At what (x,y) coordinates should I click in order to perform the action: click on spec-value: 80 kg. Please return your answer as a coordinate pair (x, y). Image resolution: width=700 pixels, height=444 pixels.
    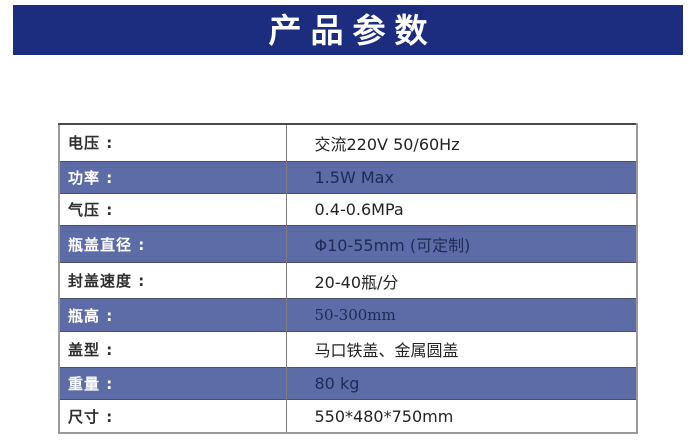
    Looking at the image, I should click on (461, 383).